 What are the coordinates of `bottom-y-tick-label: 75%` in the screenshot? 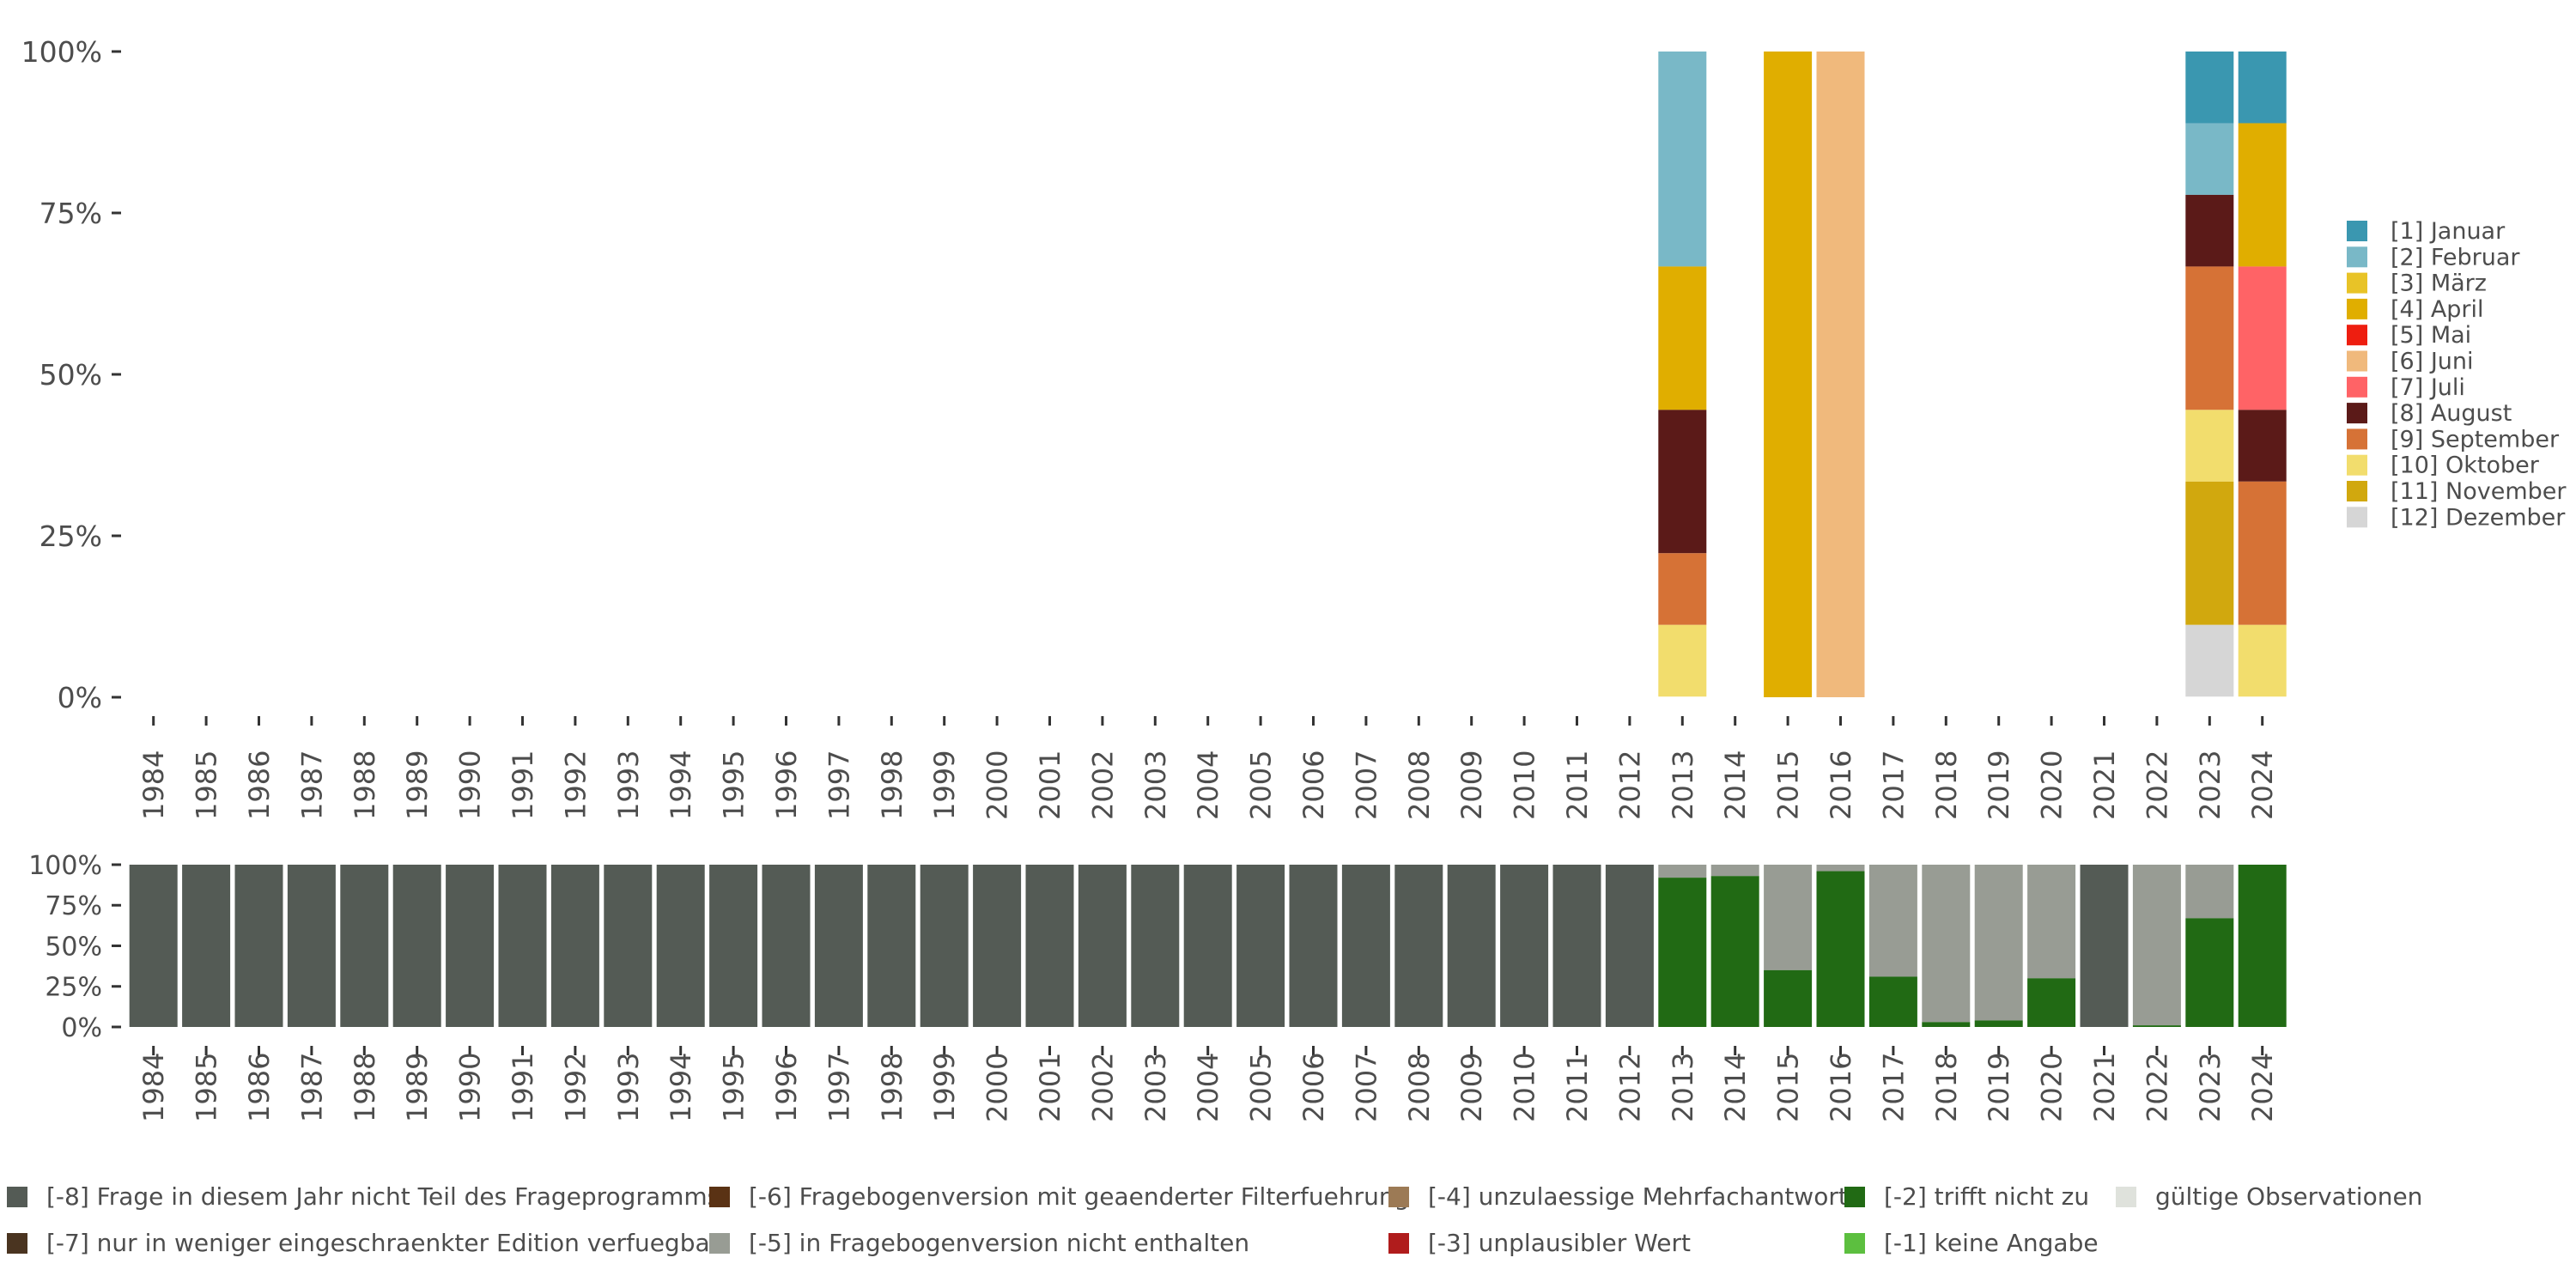 It's located at (74, 906).